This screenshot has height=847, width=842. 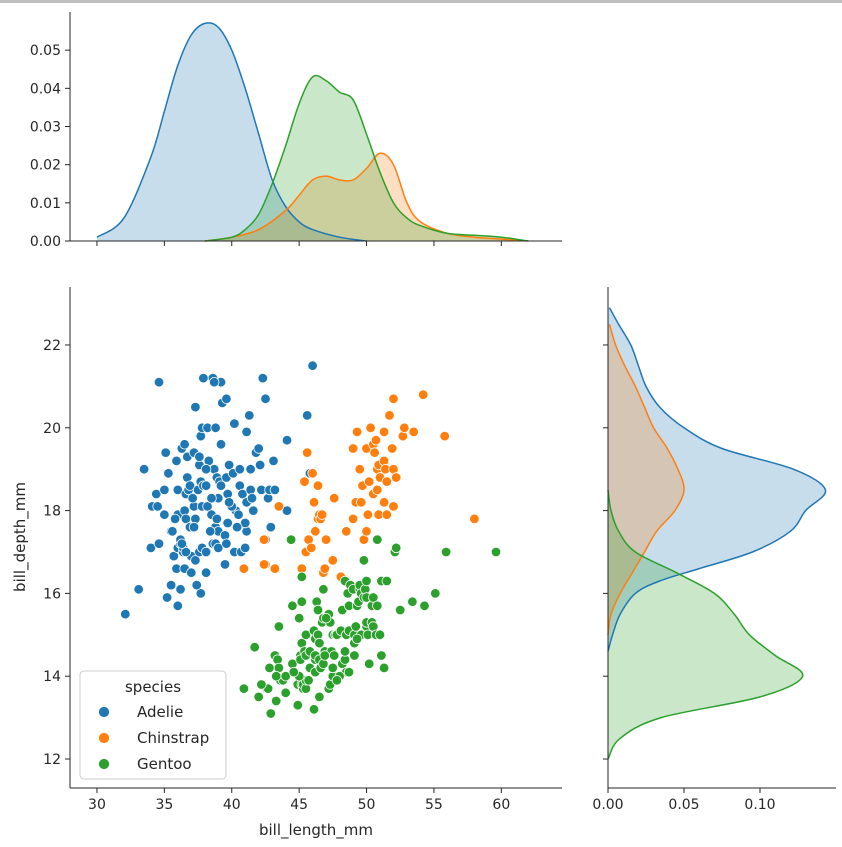 I want to click on y-tick-label: 18, so click(x=52, y=512).